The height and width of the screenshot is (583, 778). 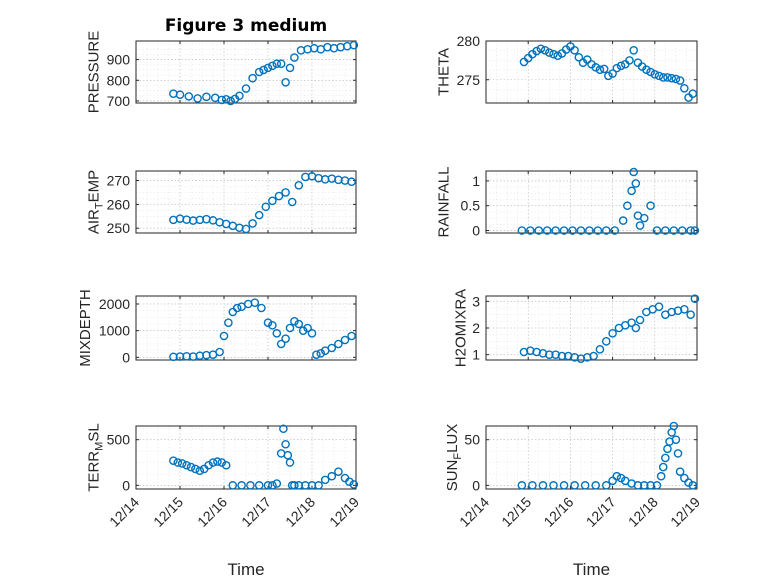 I want to click on y-tick-label: 280, so click(x=469, y=41).